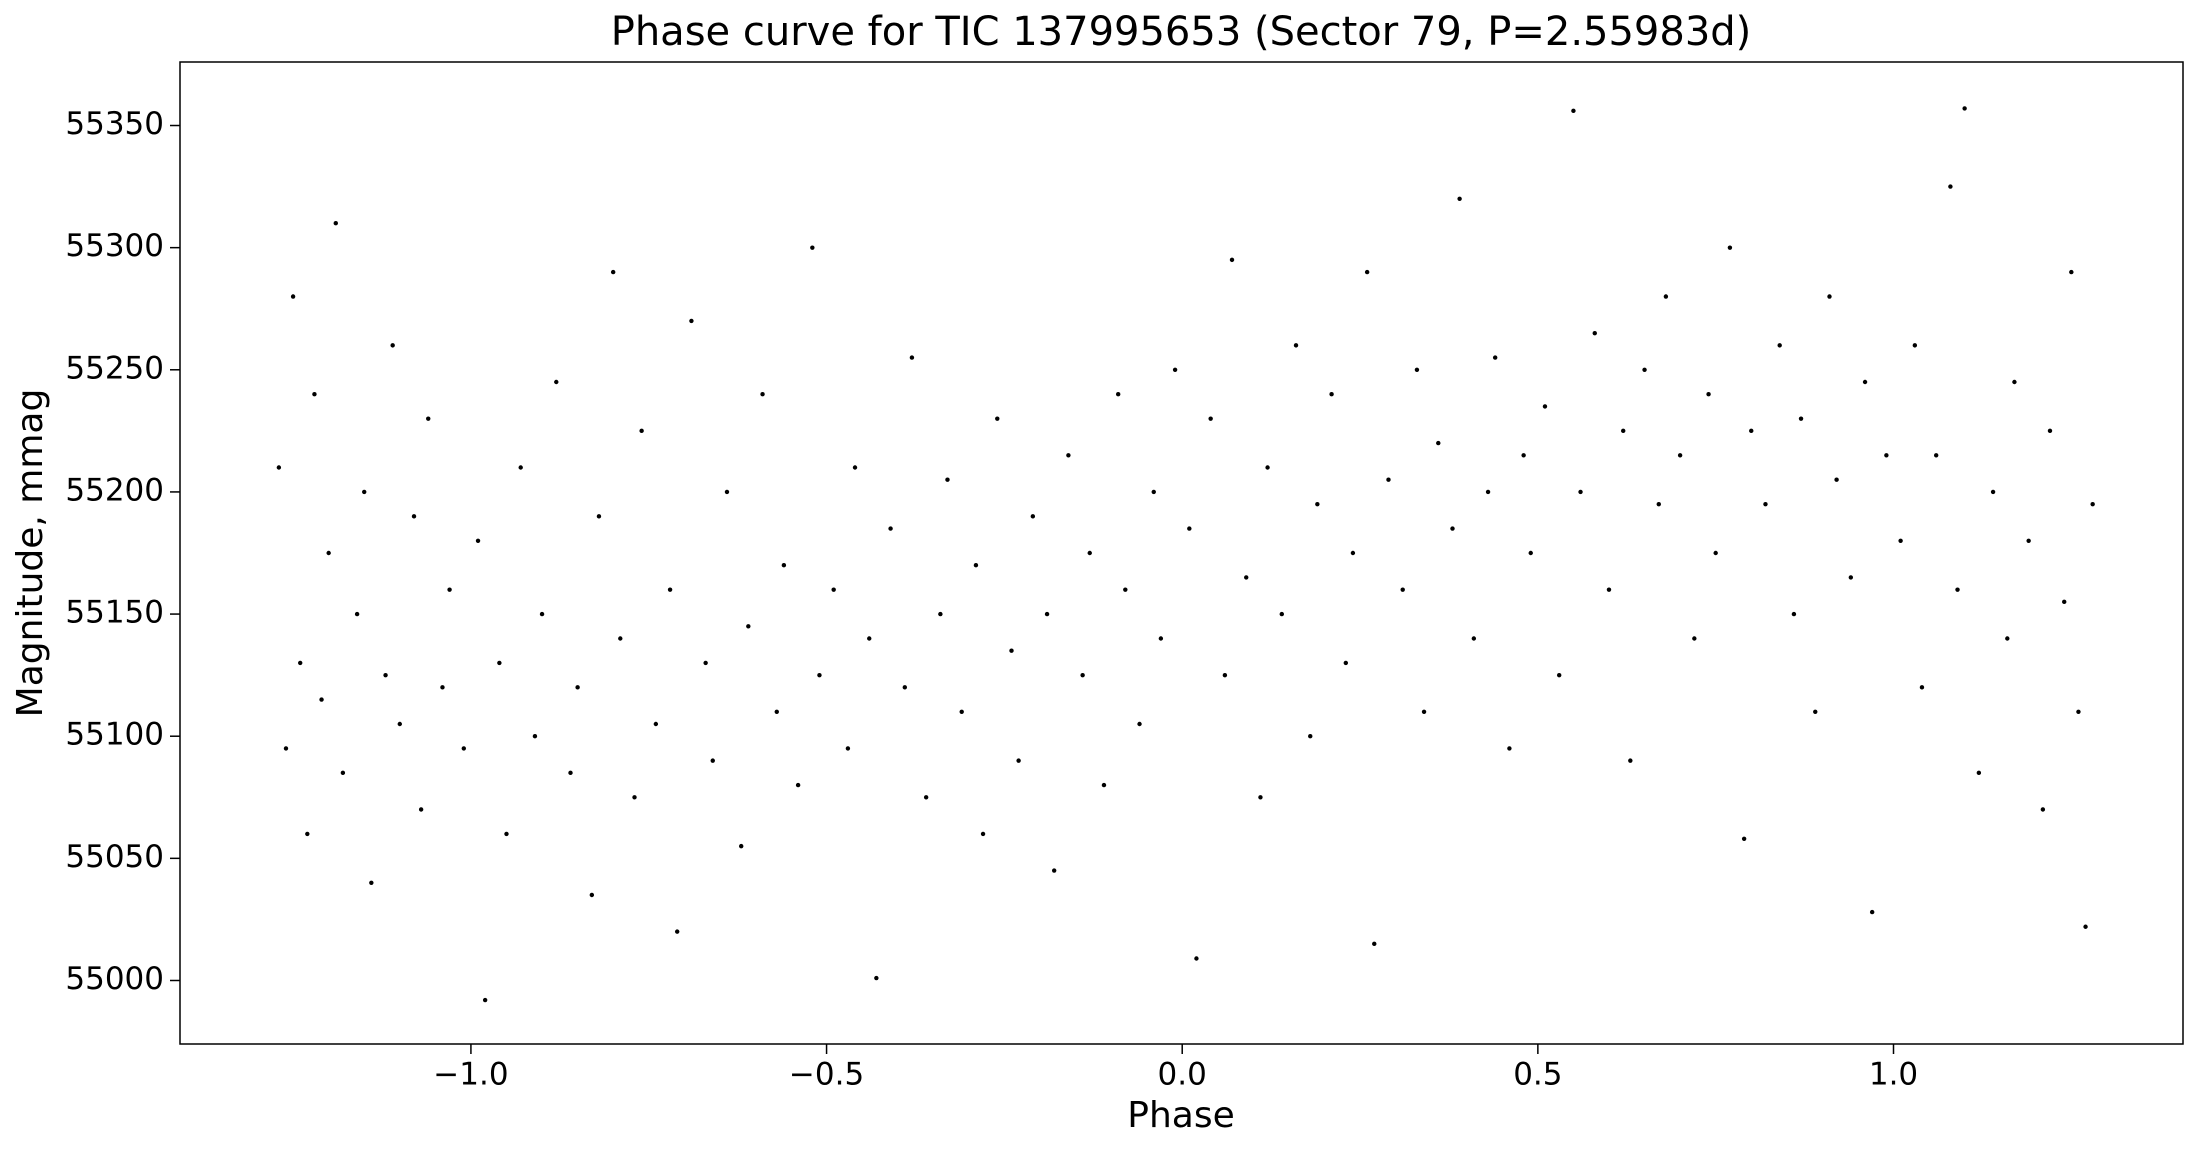 This screenshot has width=2198, height=1152. I want to click on y-tick-label: 55150, so click(114, 613).